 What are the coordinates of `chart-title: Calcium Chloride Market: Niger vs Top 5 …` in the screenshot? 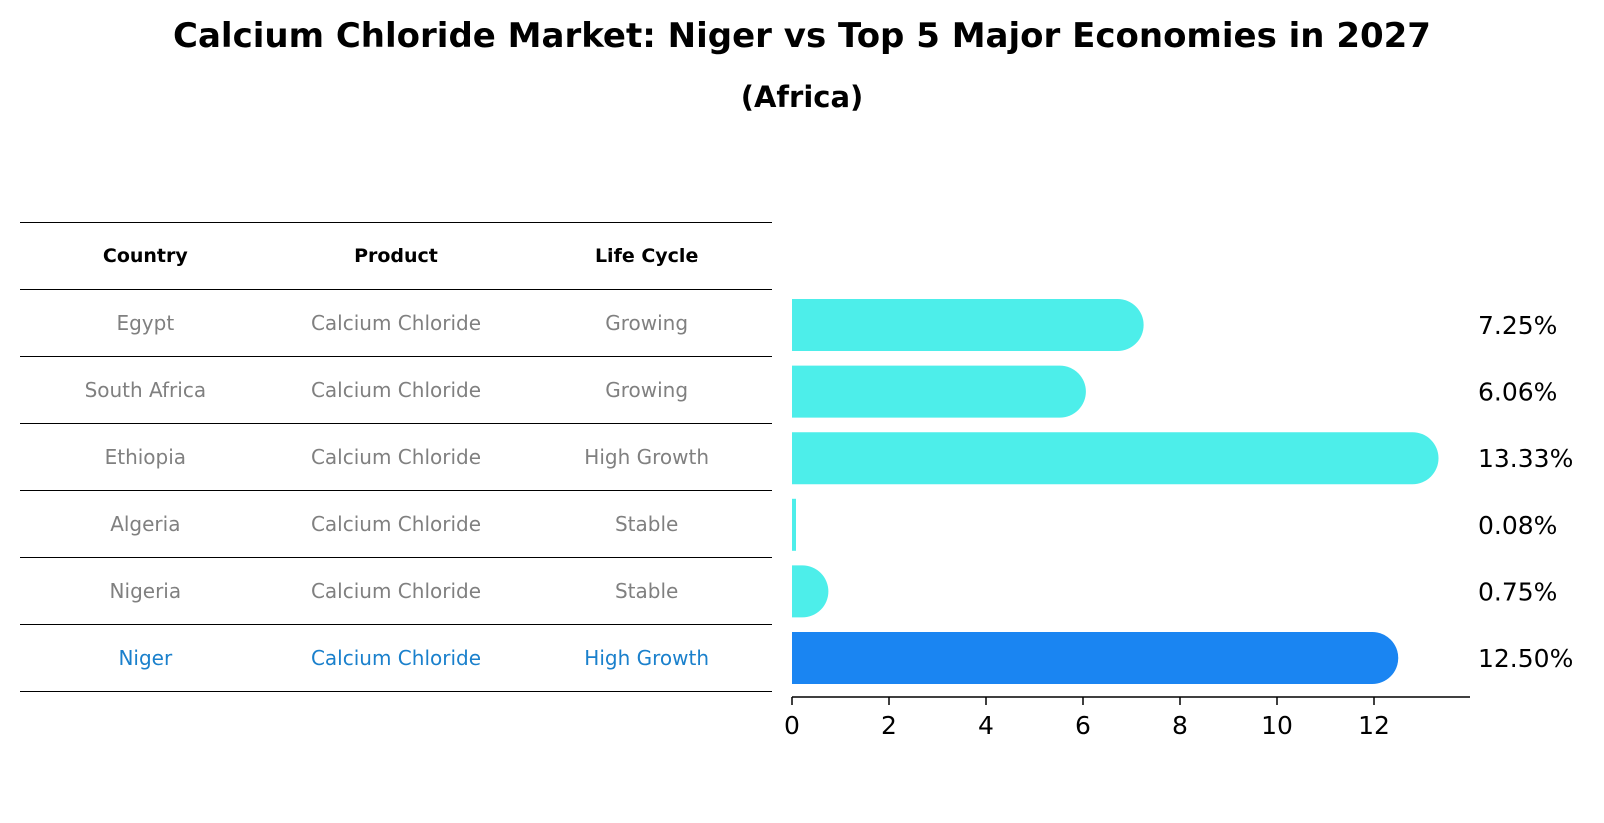 It's located at (802, 36).